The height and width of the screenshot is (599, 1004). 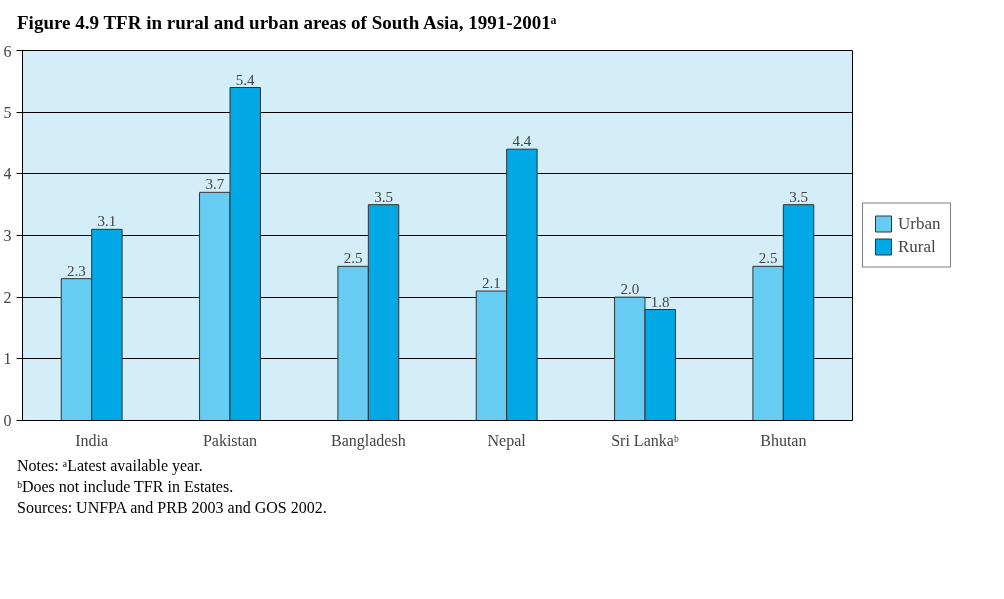 I want to click on y-tick-label: 0, so click(x=7, y=421).